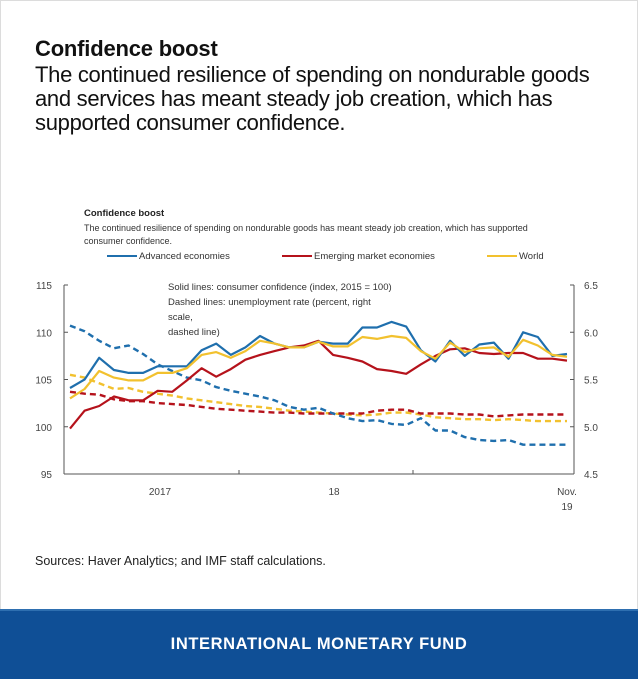 The width and height of the screenshot is (638, 679). What do you see at coordinates (184, 256) in the screenshot?
I see `legend-label-advanced: Advanced economies` at bounding box center [184, 256].